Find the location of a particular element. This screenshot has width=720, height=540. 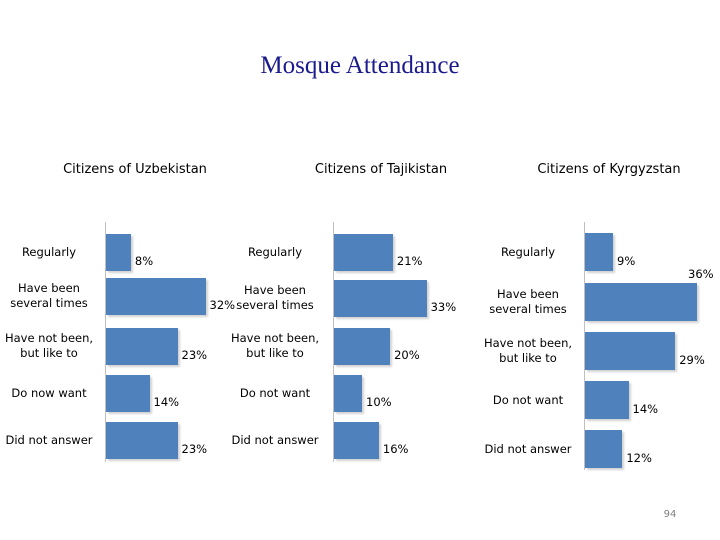

chart-subtitle: Citizens of Uzbekistan is located at coordinates (135, 169).